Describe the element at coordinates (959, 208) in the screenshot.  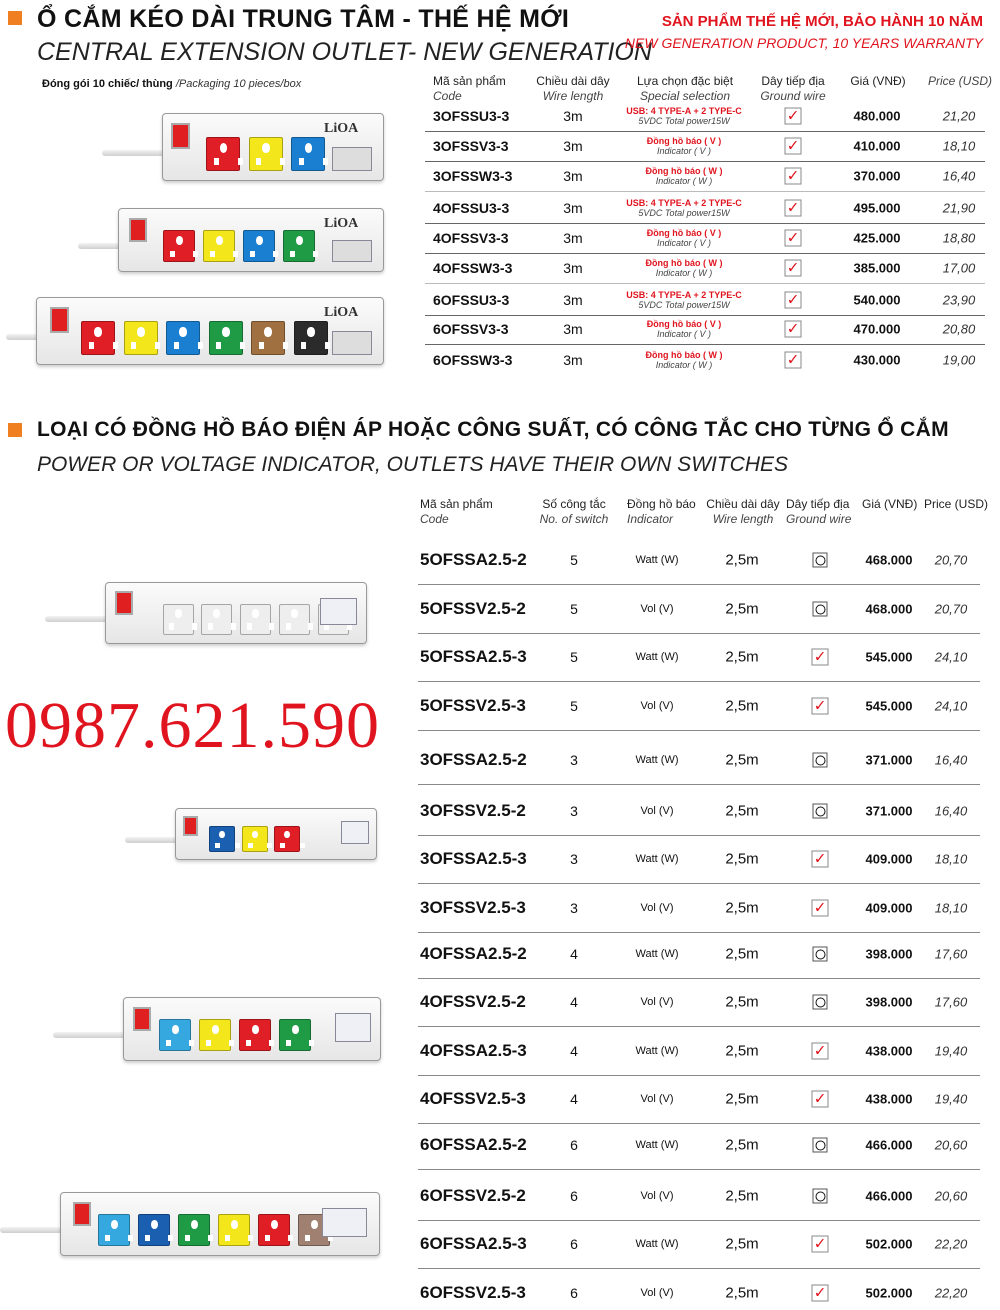
I see `price-usd: 21,90` at that location.